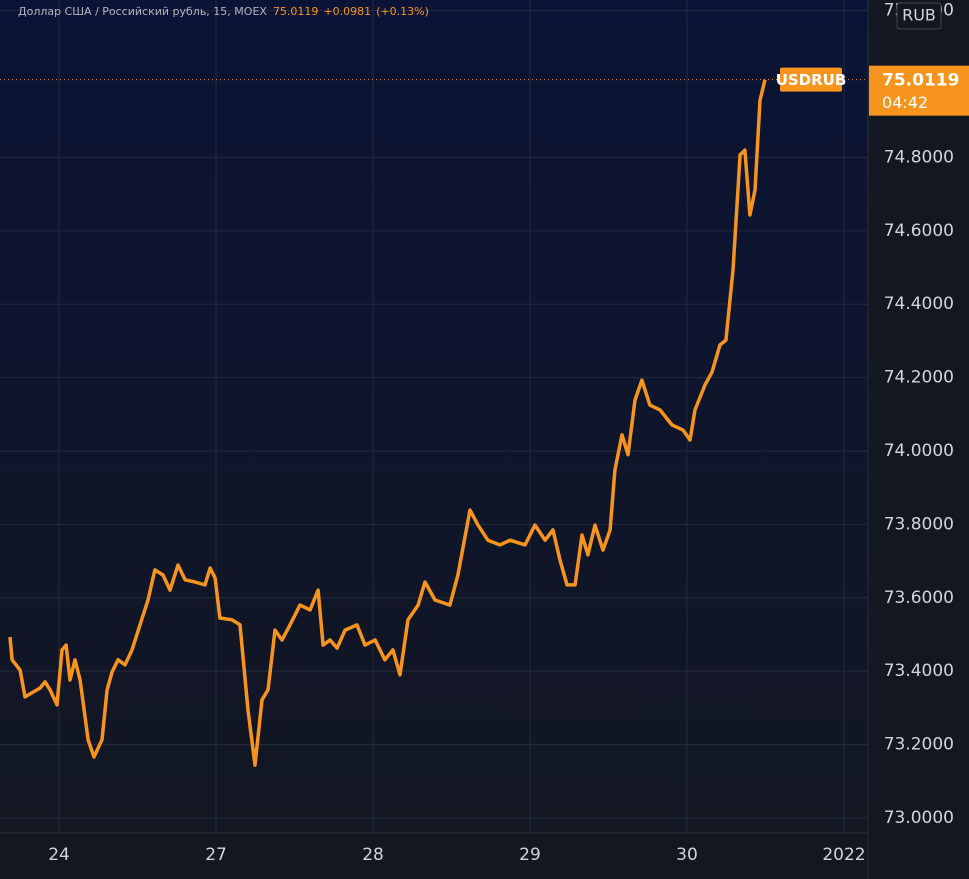 This screenshot has height=879, width=969. What do you see at coordinates (919, 304) in the screenshot?
I see `y-tick-label: 74.4000` at bounding box center [919, 304].